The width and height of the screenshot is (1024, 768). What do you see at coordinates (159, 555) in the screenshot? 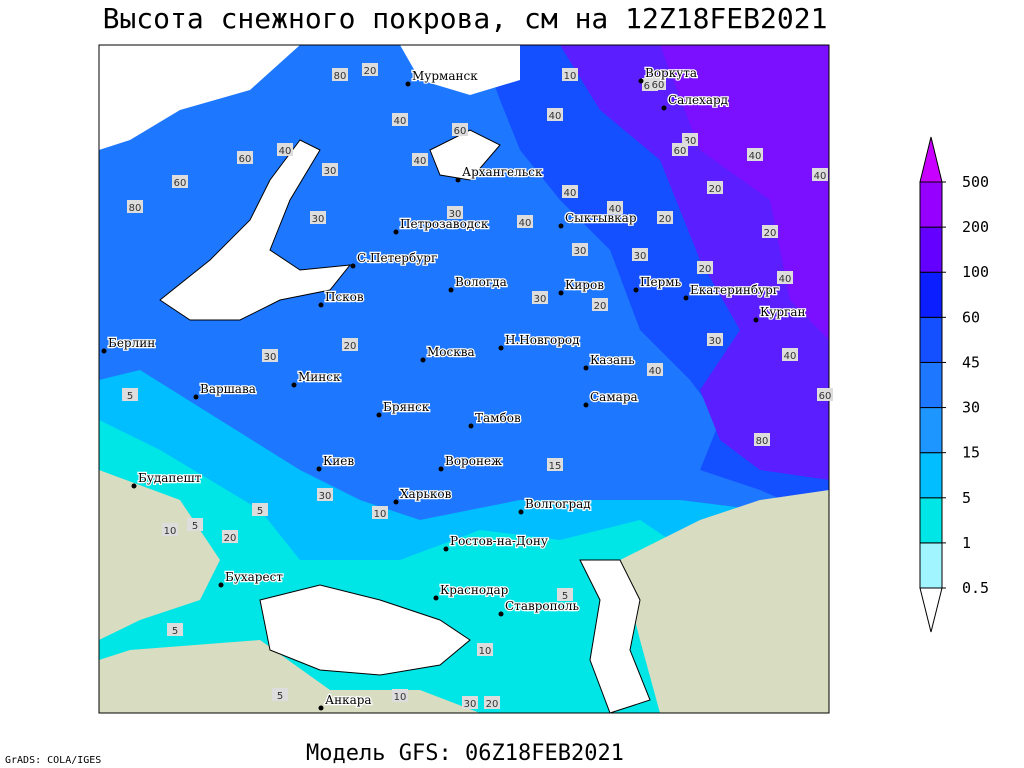
I see `bare-land` at bounding box center [159, 555].